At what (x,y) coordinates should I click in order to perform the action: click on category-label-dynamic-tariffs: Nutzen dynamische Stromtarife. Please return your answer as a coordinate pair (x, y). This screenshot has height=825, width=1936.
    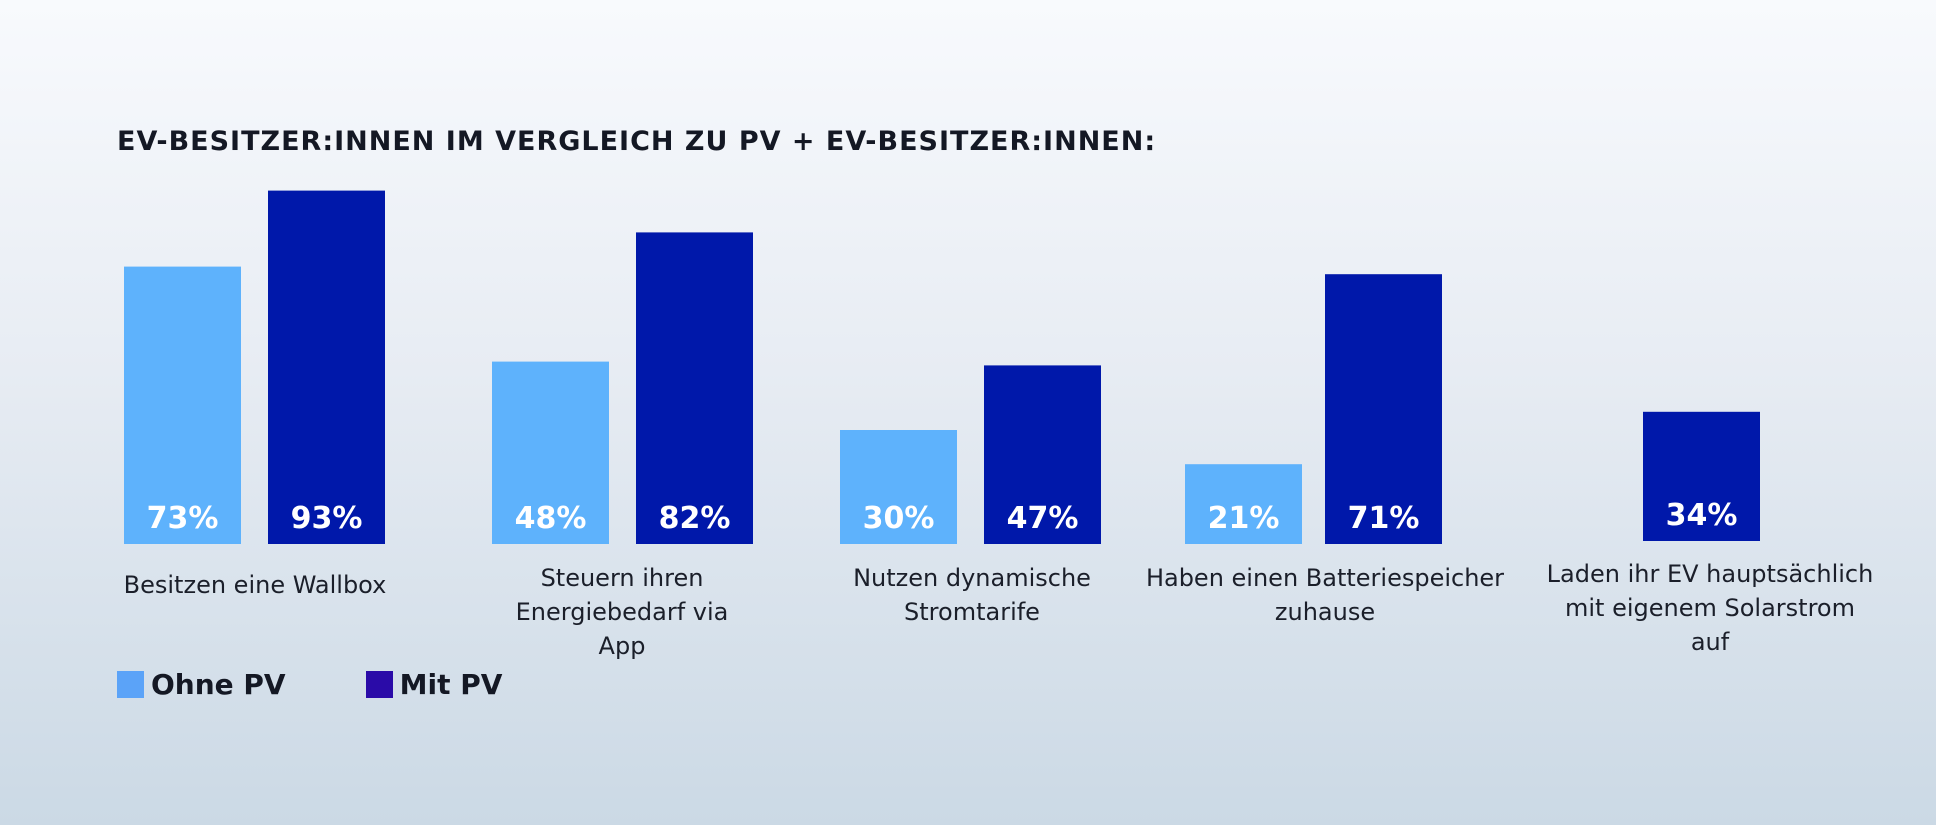
    Looking at the image, I should click on (972, 595).